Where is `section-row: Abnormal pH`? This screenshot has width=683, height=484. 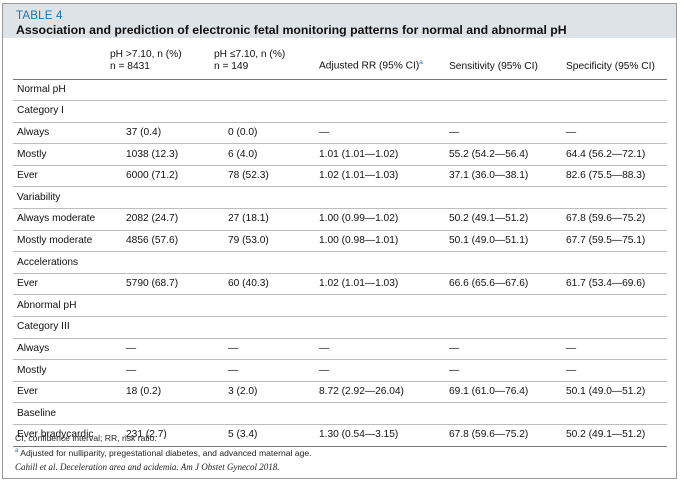 section-row: Abnormal pH is located at coordinates (340, 306).